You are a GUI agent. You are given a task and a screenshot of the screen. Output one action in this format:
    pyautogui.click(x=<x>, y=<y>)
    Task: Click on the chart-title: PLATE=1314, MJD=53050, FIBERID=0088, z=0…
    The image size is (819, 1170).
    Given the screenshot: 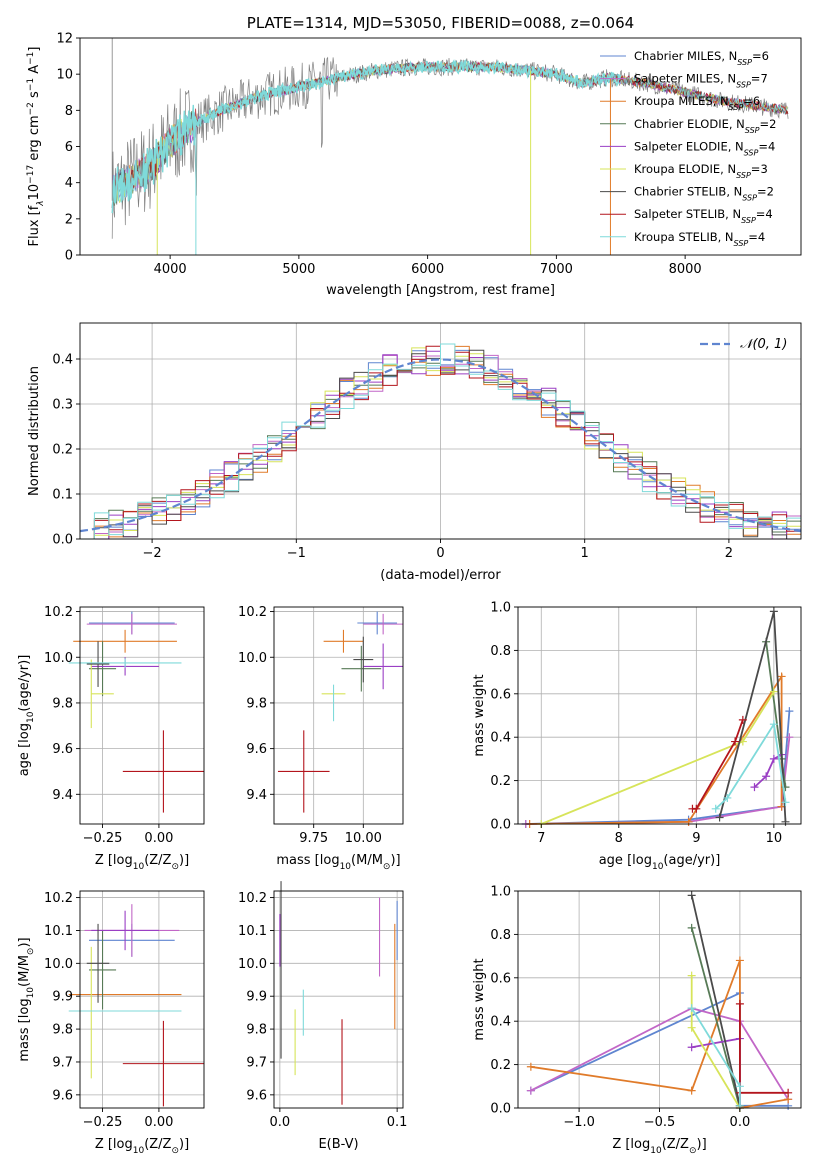 What is the action you would take?
    pyautogui.click(x=440, y=23)
    